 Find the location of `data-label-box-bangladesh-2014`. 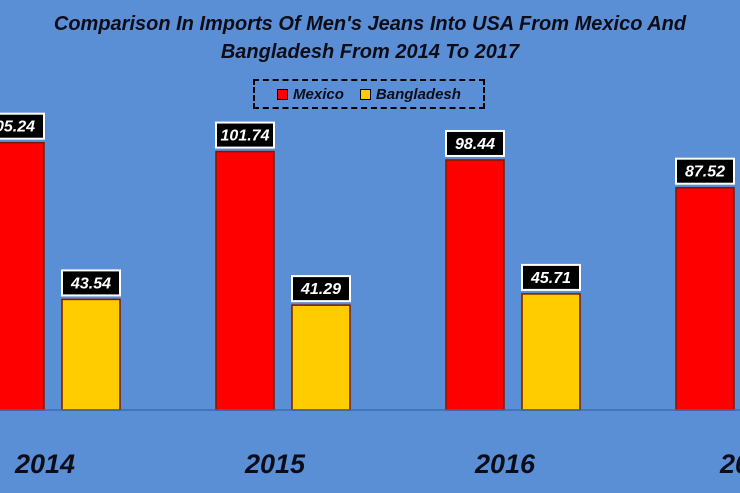

data-label-box-bangladesh-2014 is located at coordinates (91, 283).